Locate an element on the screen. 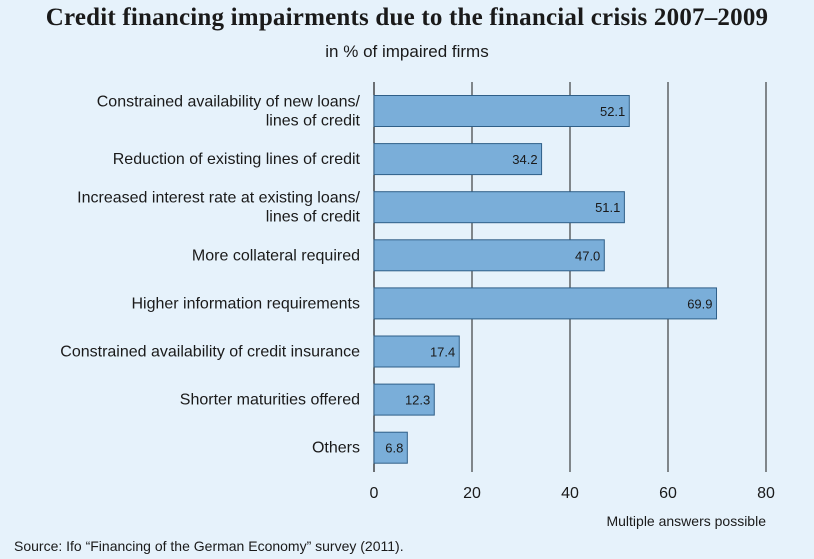  x-tick-label: 0 is located at coordinates (374, 493).